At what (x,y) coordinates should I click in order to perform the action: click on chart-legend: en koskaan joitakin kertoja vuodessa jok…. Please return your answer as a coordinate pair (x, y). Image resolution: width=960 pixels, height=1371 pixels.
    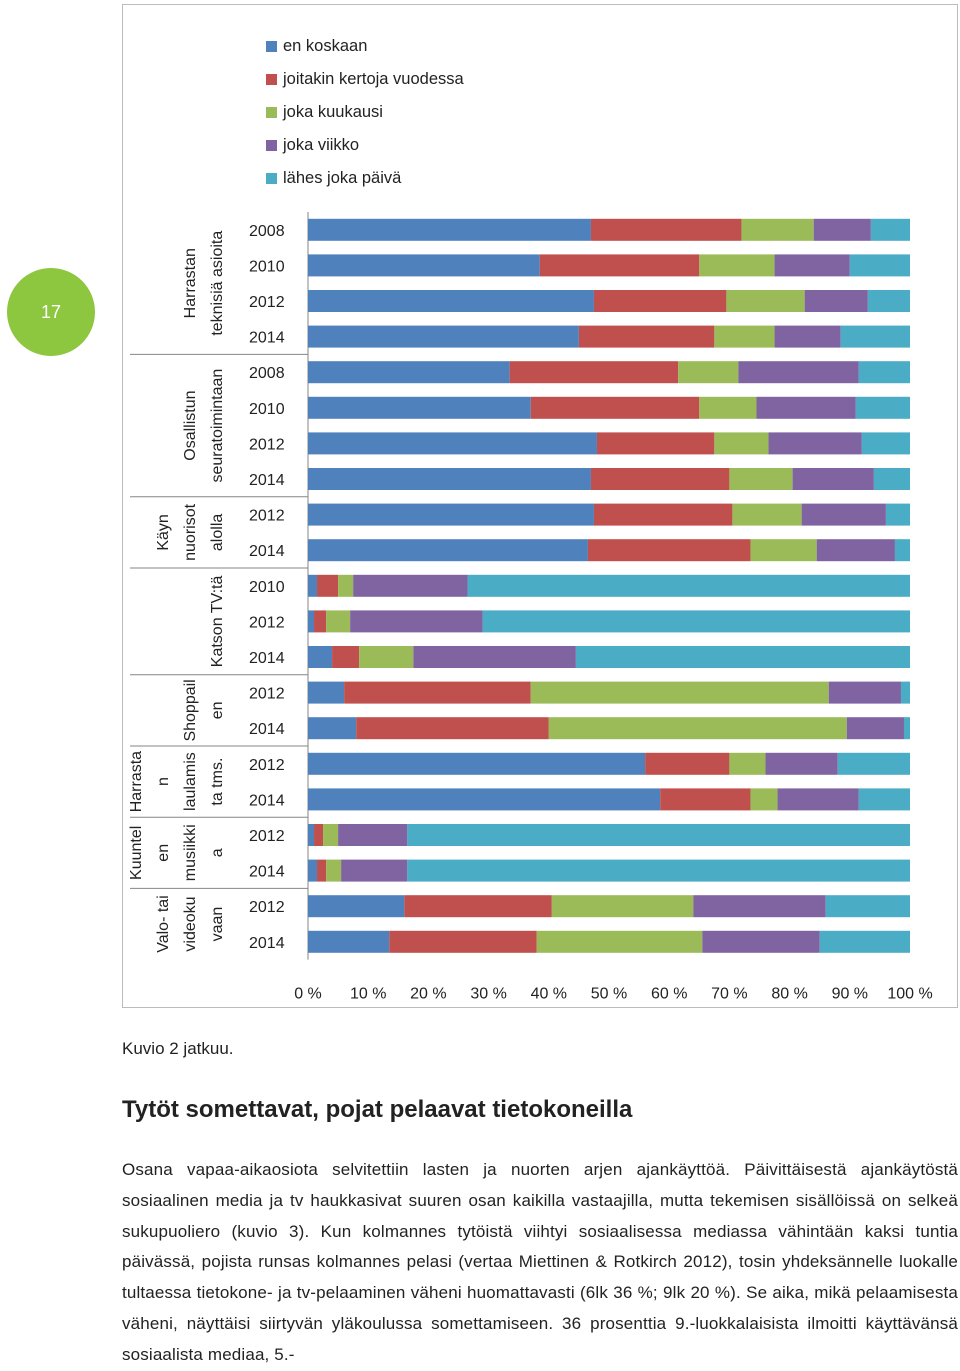
    Looking at the image, I should click on (365, 112).